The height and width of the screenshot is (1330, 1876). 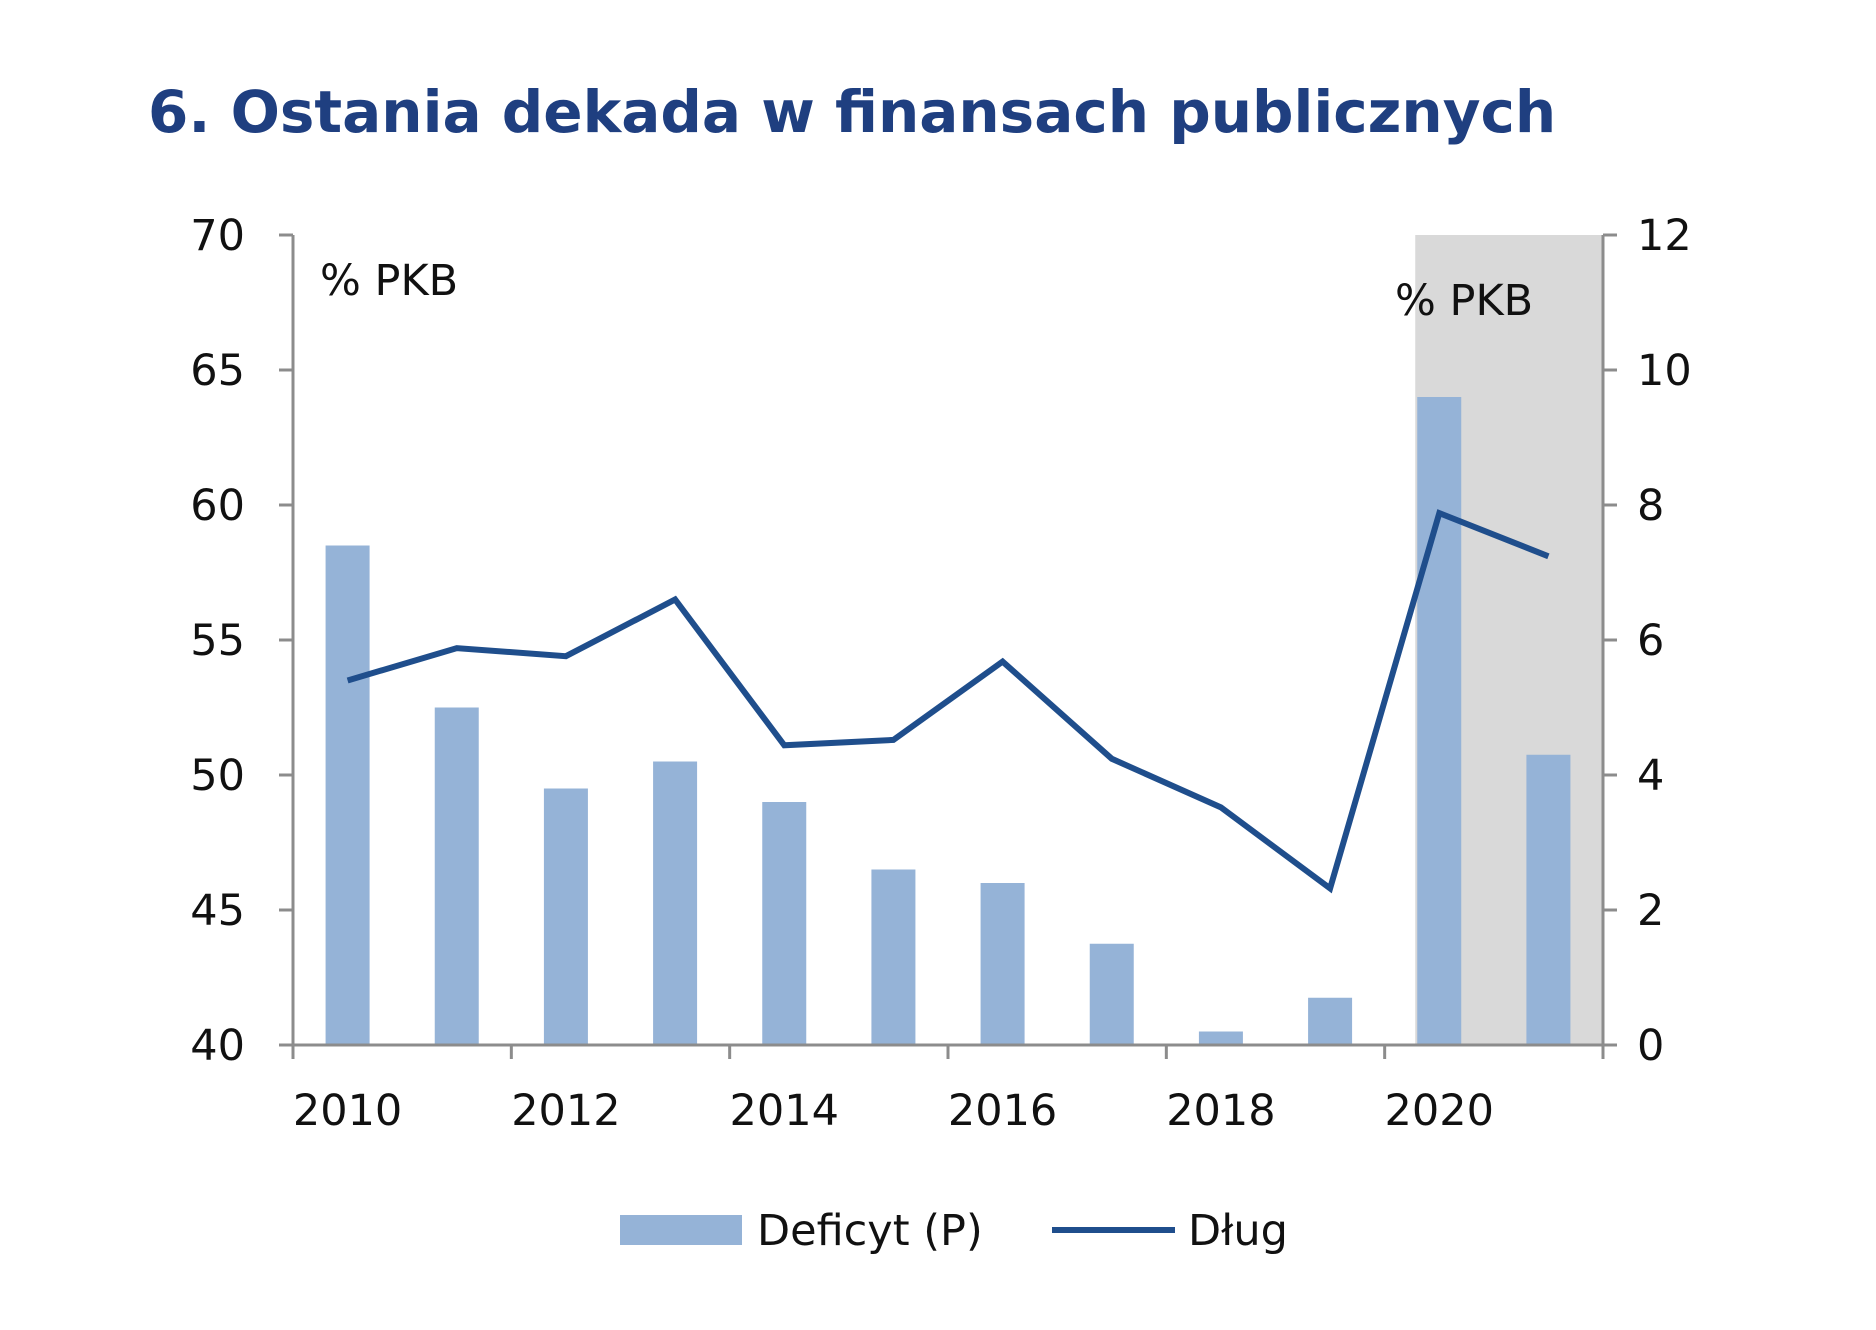 What do you see at coordinates (217, 236) in the screenshot?
I see `left-tick-label: 70` at bounding box center [217, 236].